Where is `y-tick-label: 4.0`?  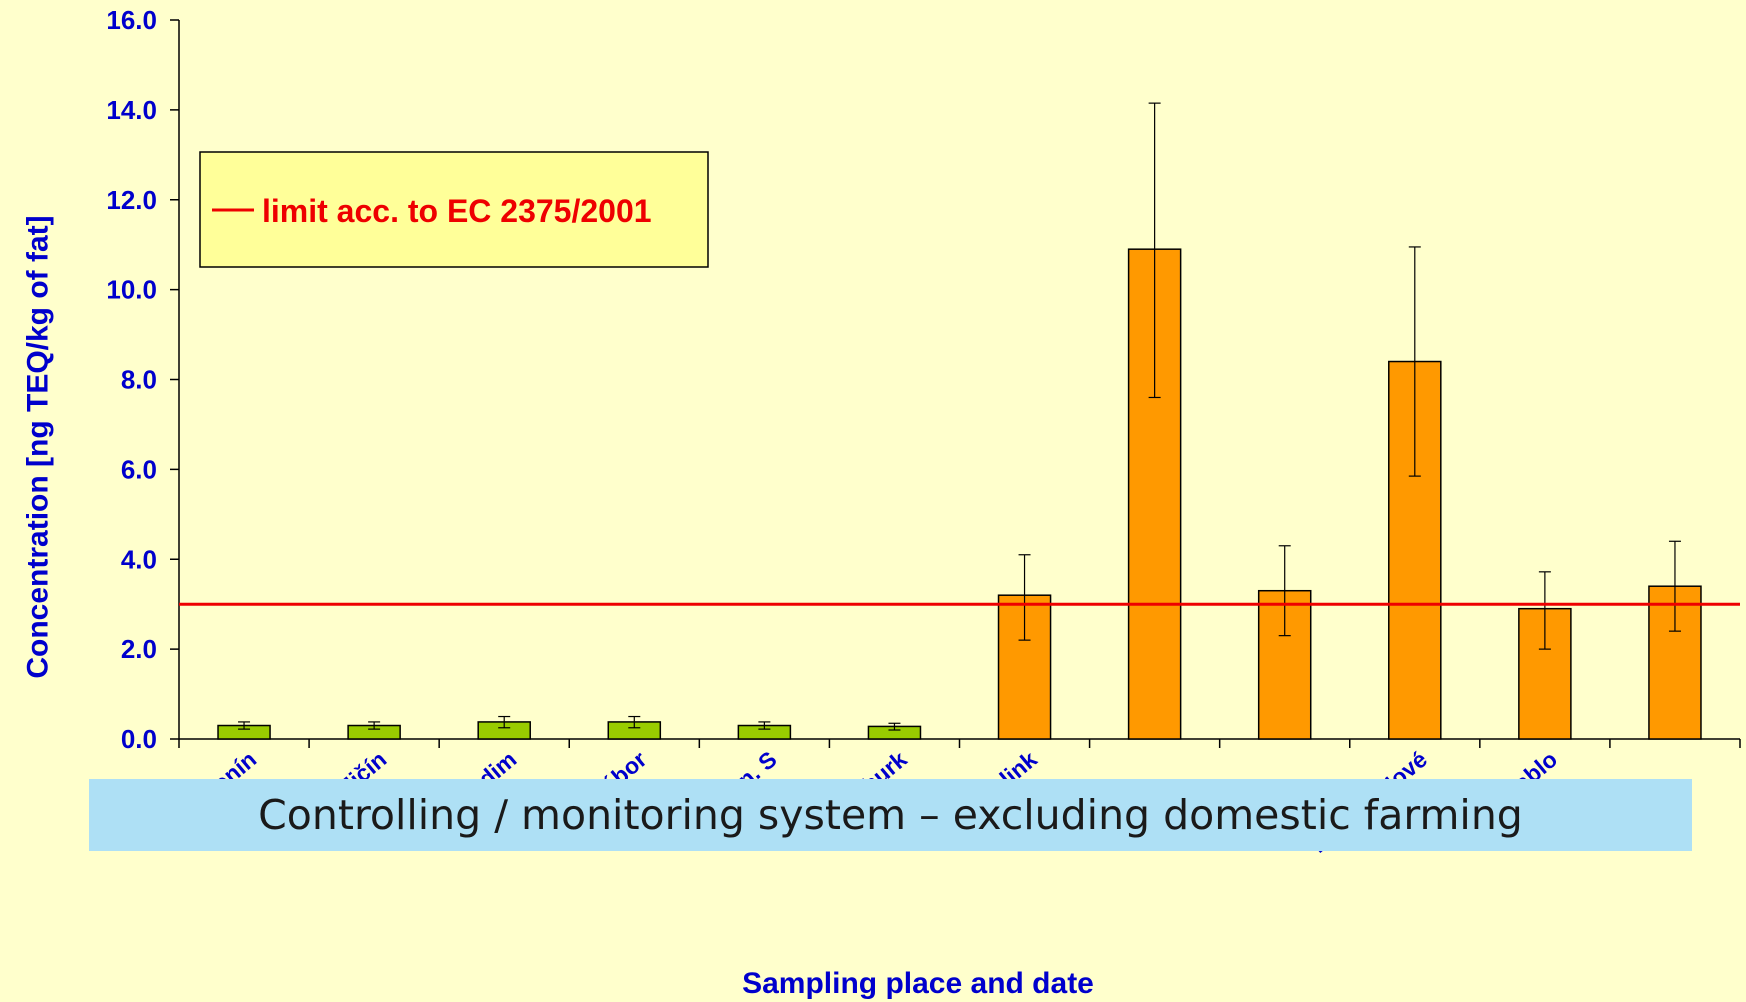 y-tick-label: 4.0 is located at coordinates (139, 559).